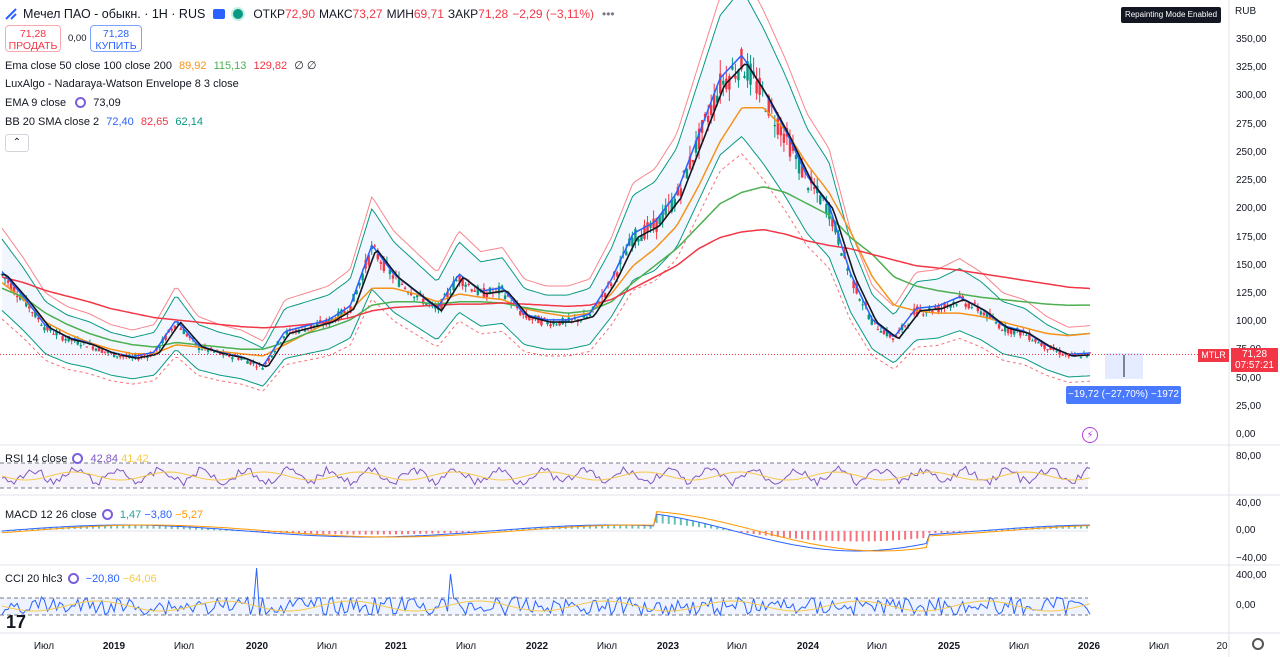  I want to click on macd-legend-v2: −3,80, so click(158, 515).